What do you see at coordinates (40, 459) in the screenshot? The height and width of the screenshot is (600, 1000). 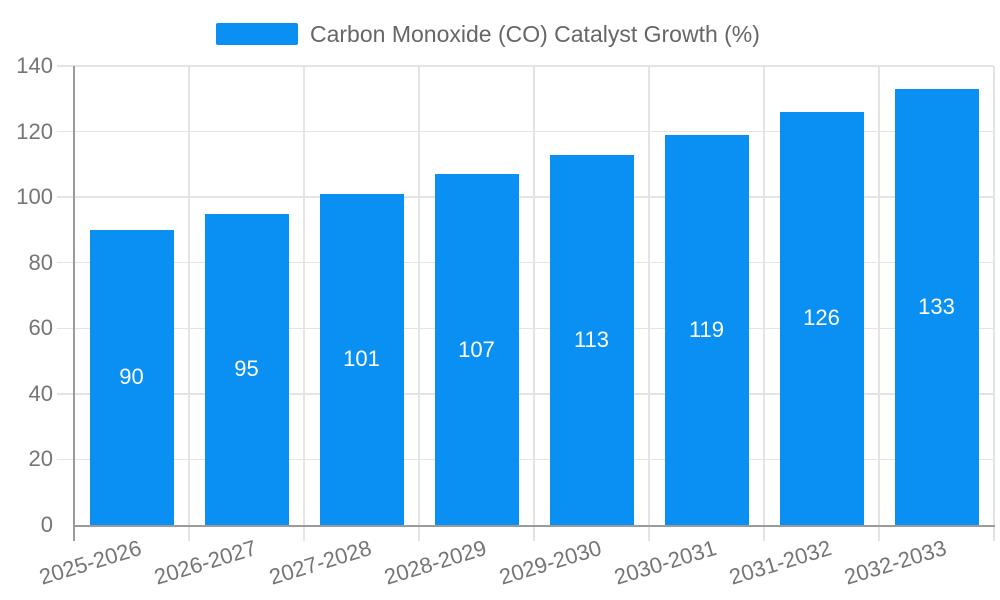 I see `y-tick-label: 20` at bounding box center [40, 459].